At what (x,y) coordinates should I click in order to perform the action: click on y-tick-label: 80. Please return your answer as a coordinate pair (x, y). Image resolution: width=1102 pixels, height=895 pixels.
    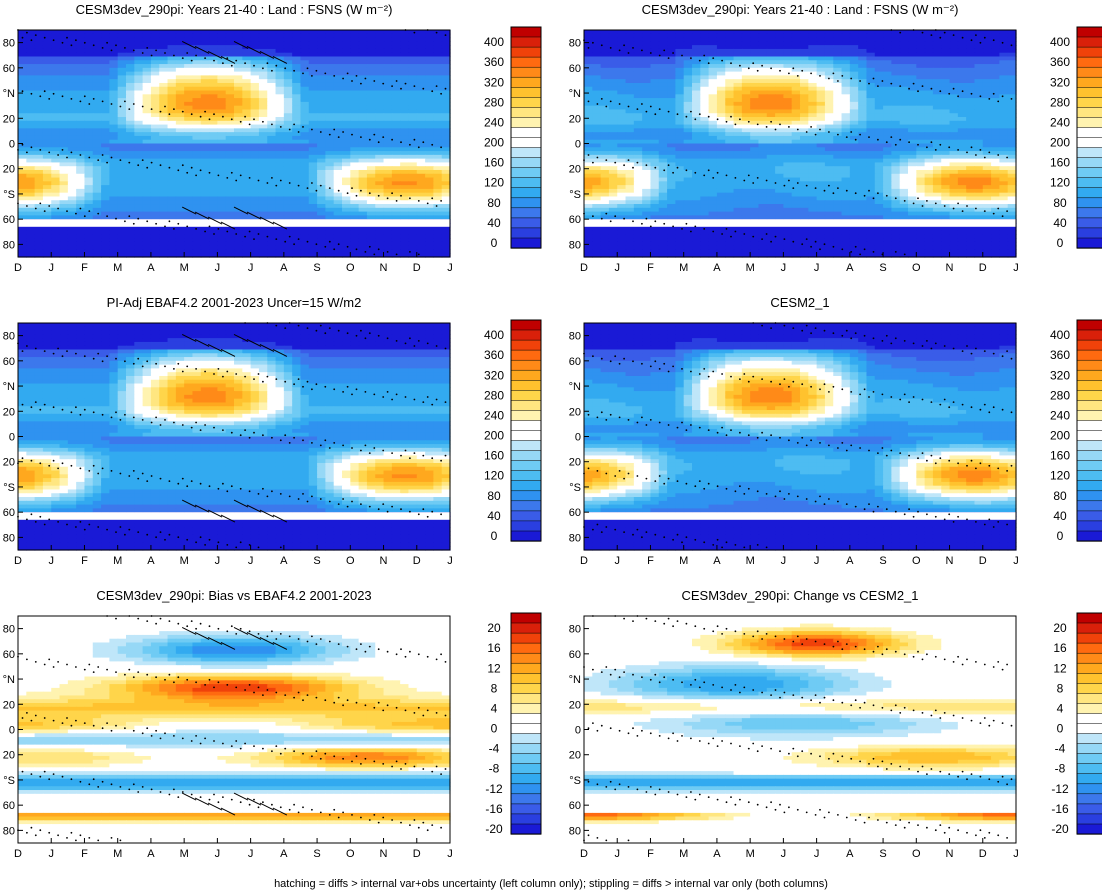
    Looking at the image, I should click on (9, 245).